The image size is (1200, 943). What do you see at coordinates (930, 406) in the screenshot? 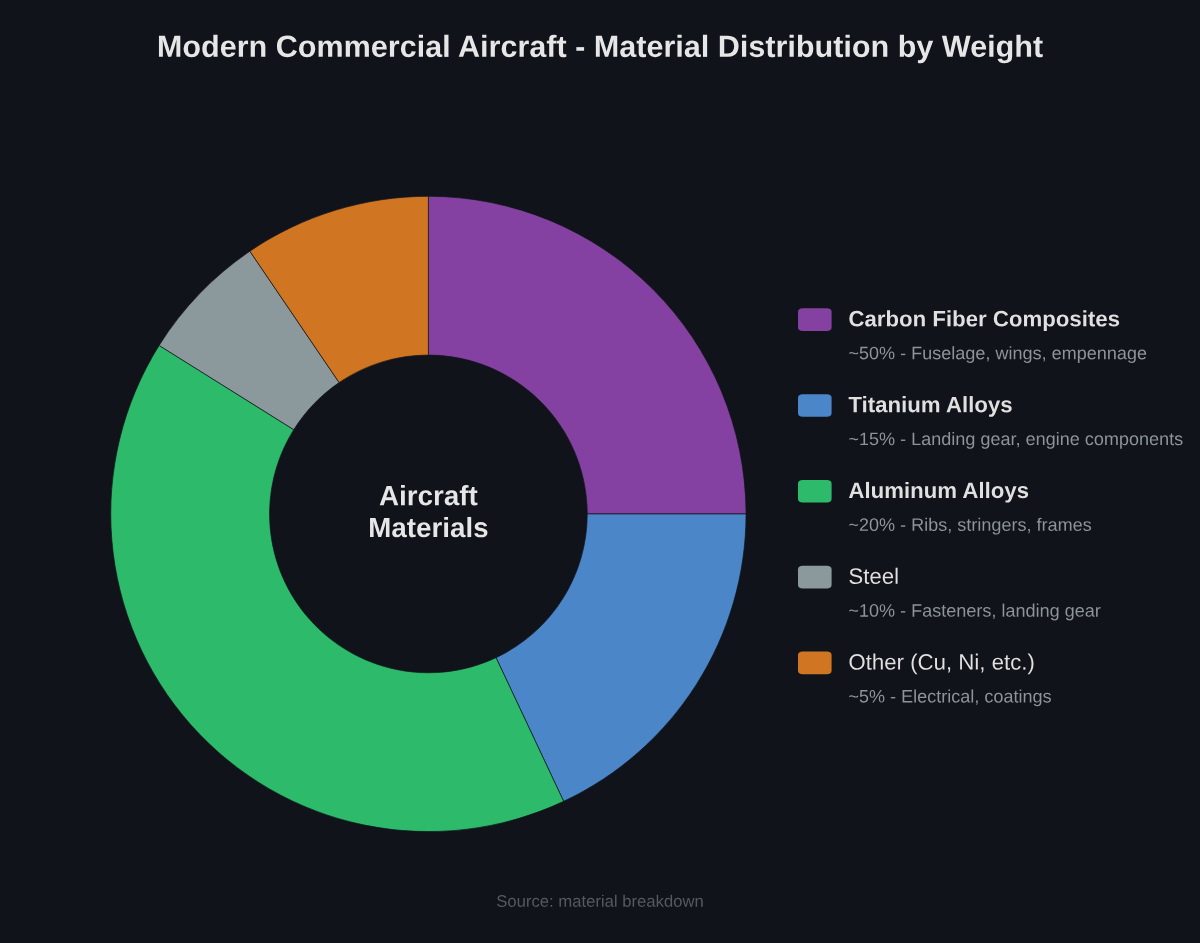
I see `legend-label: Titanium Alloys` at bounding box center [930, 406].